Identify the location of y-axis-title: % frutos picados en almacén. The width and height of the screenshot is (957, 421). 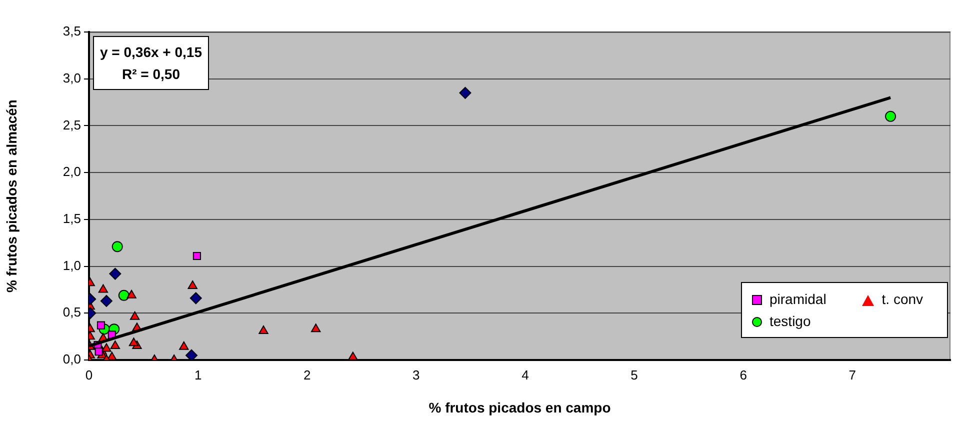
(11, 196).